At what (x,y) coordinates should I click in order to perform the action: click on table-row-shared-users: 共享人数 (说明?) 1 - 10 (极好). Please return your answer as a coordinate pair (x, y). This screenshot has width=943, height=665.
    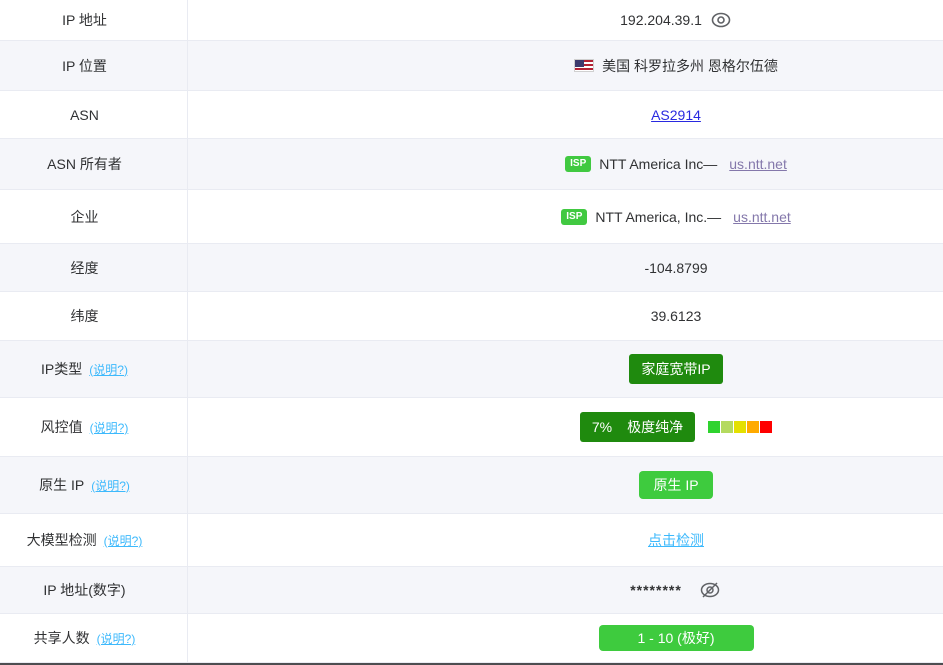
    Looking at the image, I should click on (471, 638).